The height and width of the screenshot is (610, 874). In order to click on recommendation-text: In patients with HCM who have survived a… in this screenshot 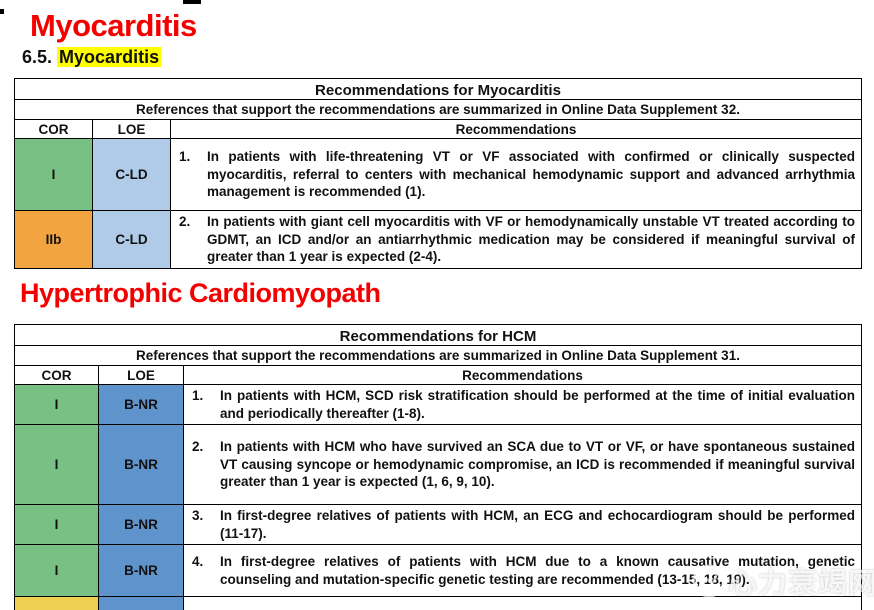, I will do `click(537, 464)`.